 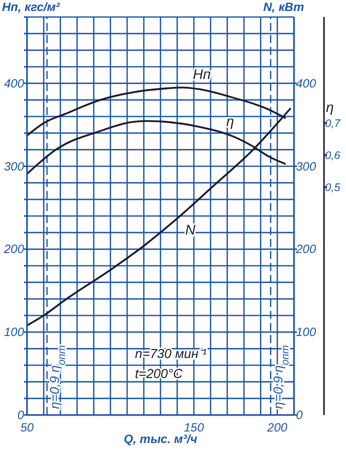 What do you see at coordinates (277, 427) in the screenshot?
I see `x-tick-label: 200` at bounding box center [277, 427].